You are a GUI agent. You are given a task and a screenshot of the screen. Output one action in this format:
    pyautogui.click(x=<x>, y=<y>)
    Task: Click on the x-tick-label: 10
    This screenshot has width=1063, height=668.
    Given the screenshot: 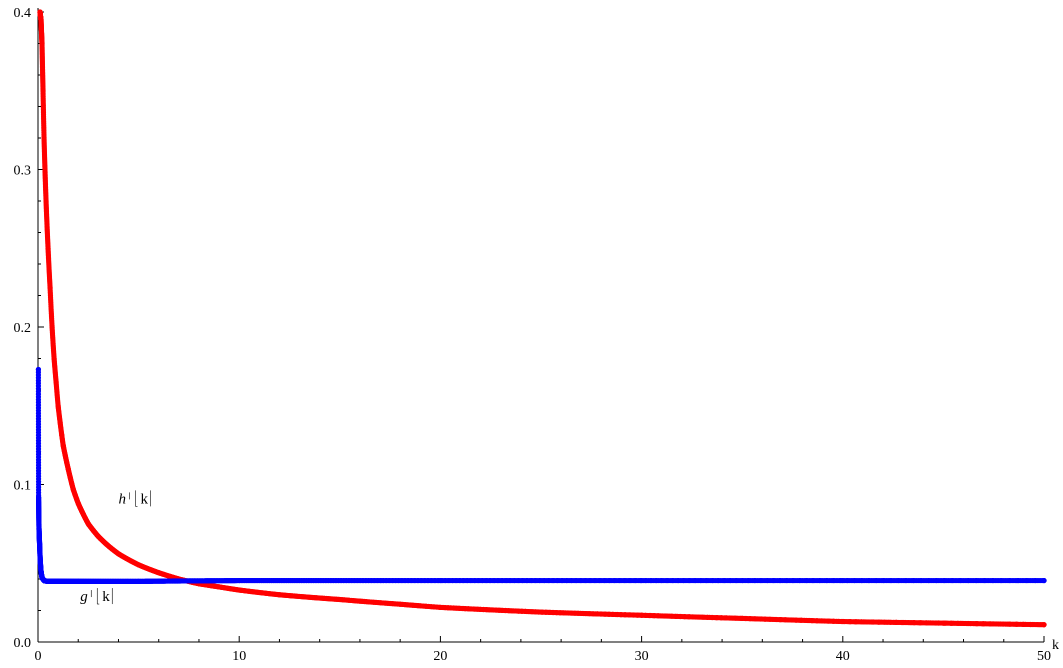 What is the action you would take?
    pyautogui.click(x=239, y=656)
    